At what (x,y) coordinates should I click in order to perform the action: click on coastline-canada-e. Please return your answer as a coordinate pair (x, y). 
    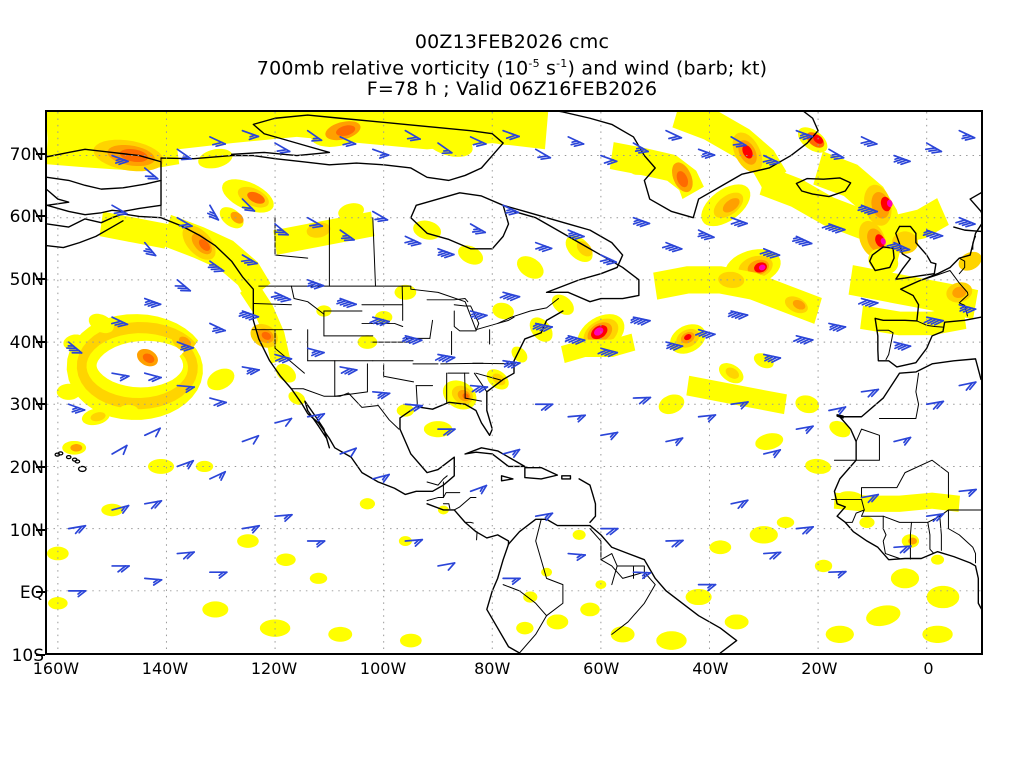
    Looking at the image, I should click on (571, 253).